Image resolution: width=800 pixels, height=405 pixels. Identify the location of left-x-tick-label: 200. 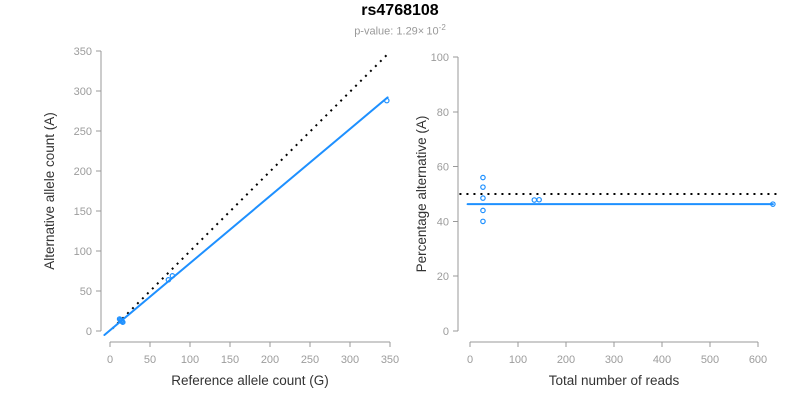
(270, 360).